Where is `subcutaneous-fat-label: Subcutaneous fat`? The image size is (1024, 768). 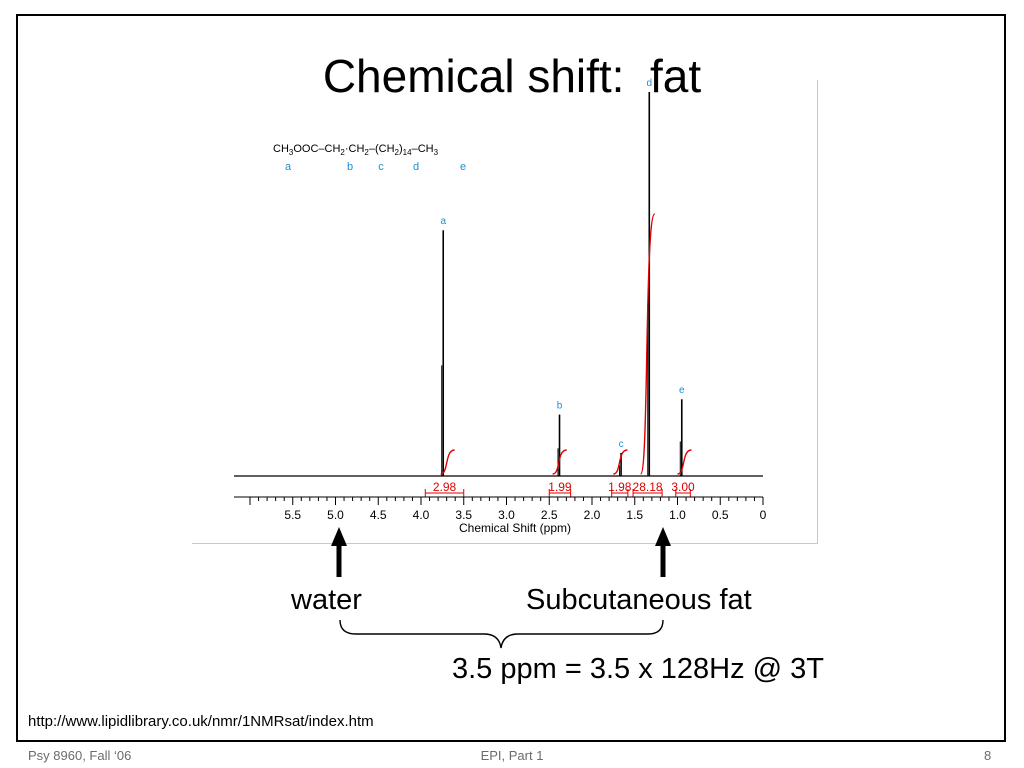 subcutaneous-fat-label: Subcutaneous fat is located at coordinates (639, 600).